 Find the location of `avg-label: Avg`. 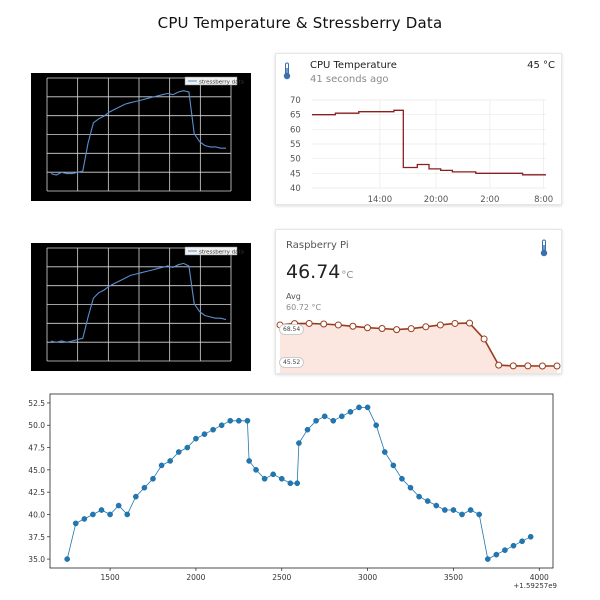

avg-label: Avg is located at coordinates (293, 296).